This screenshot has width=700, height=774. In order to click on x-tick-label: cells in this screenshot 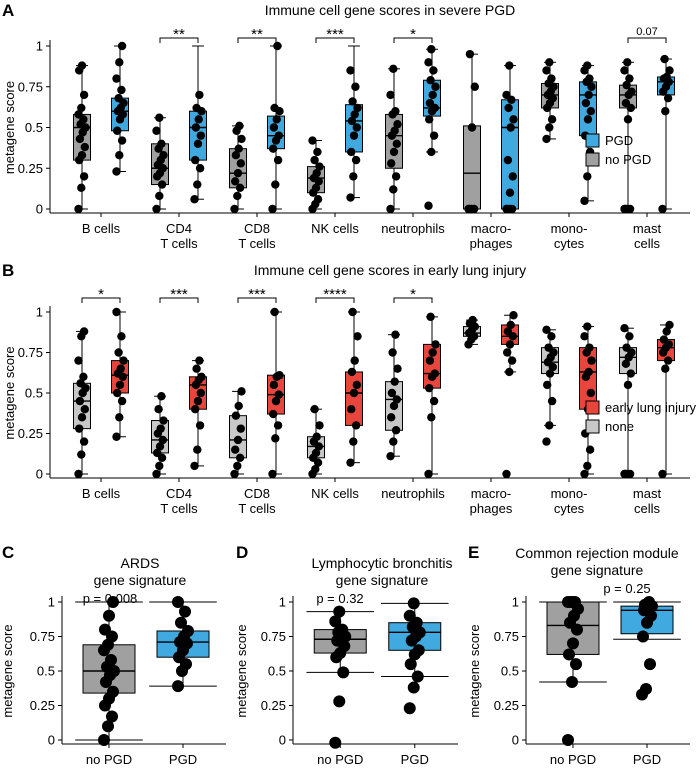, I will do `click(647, 508)`.